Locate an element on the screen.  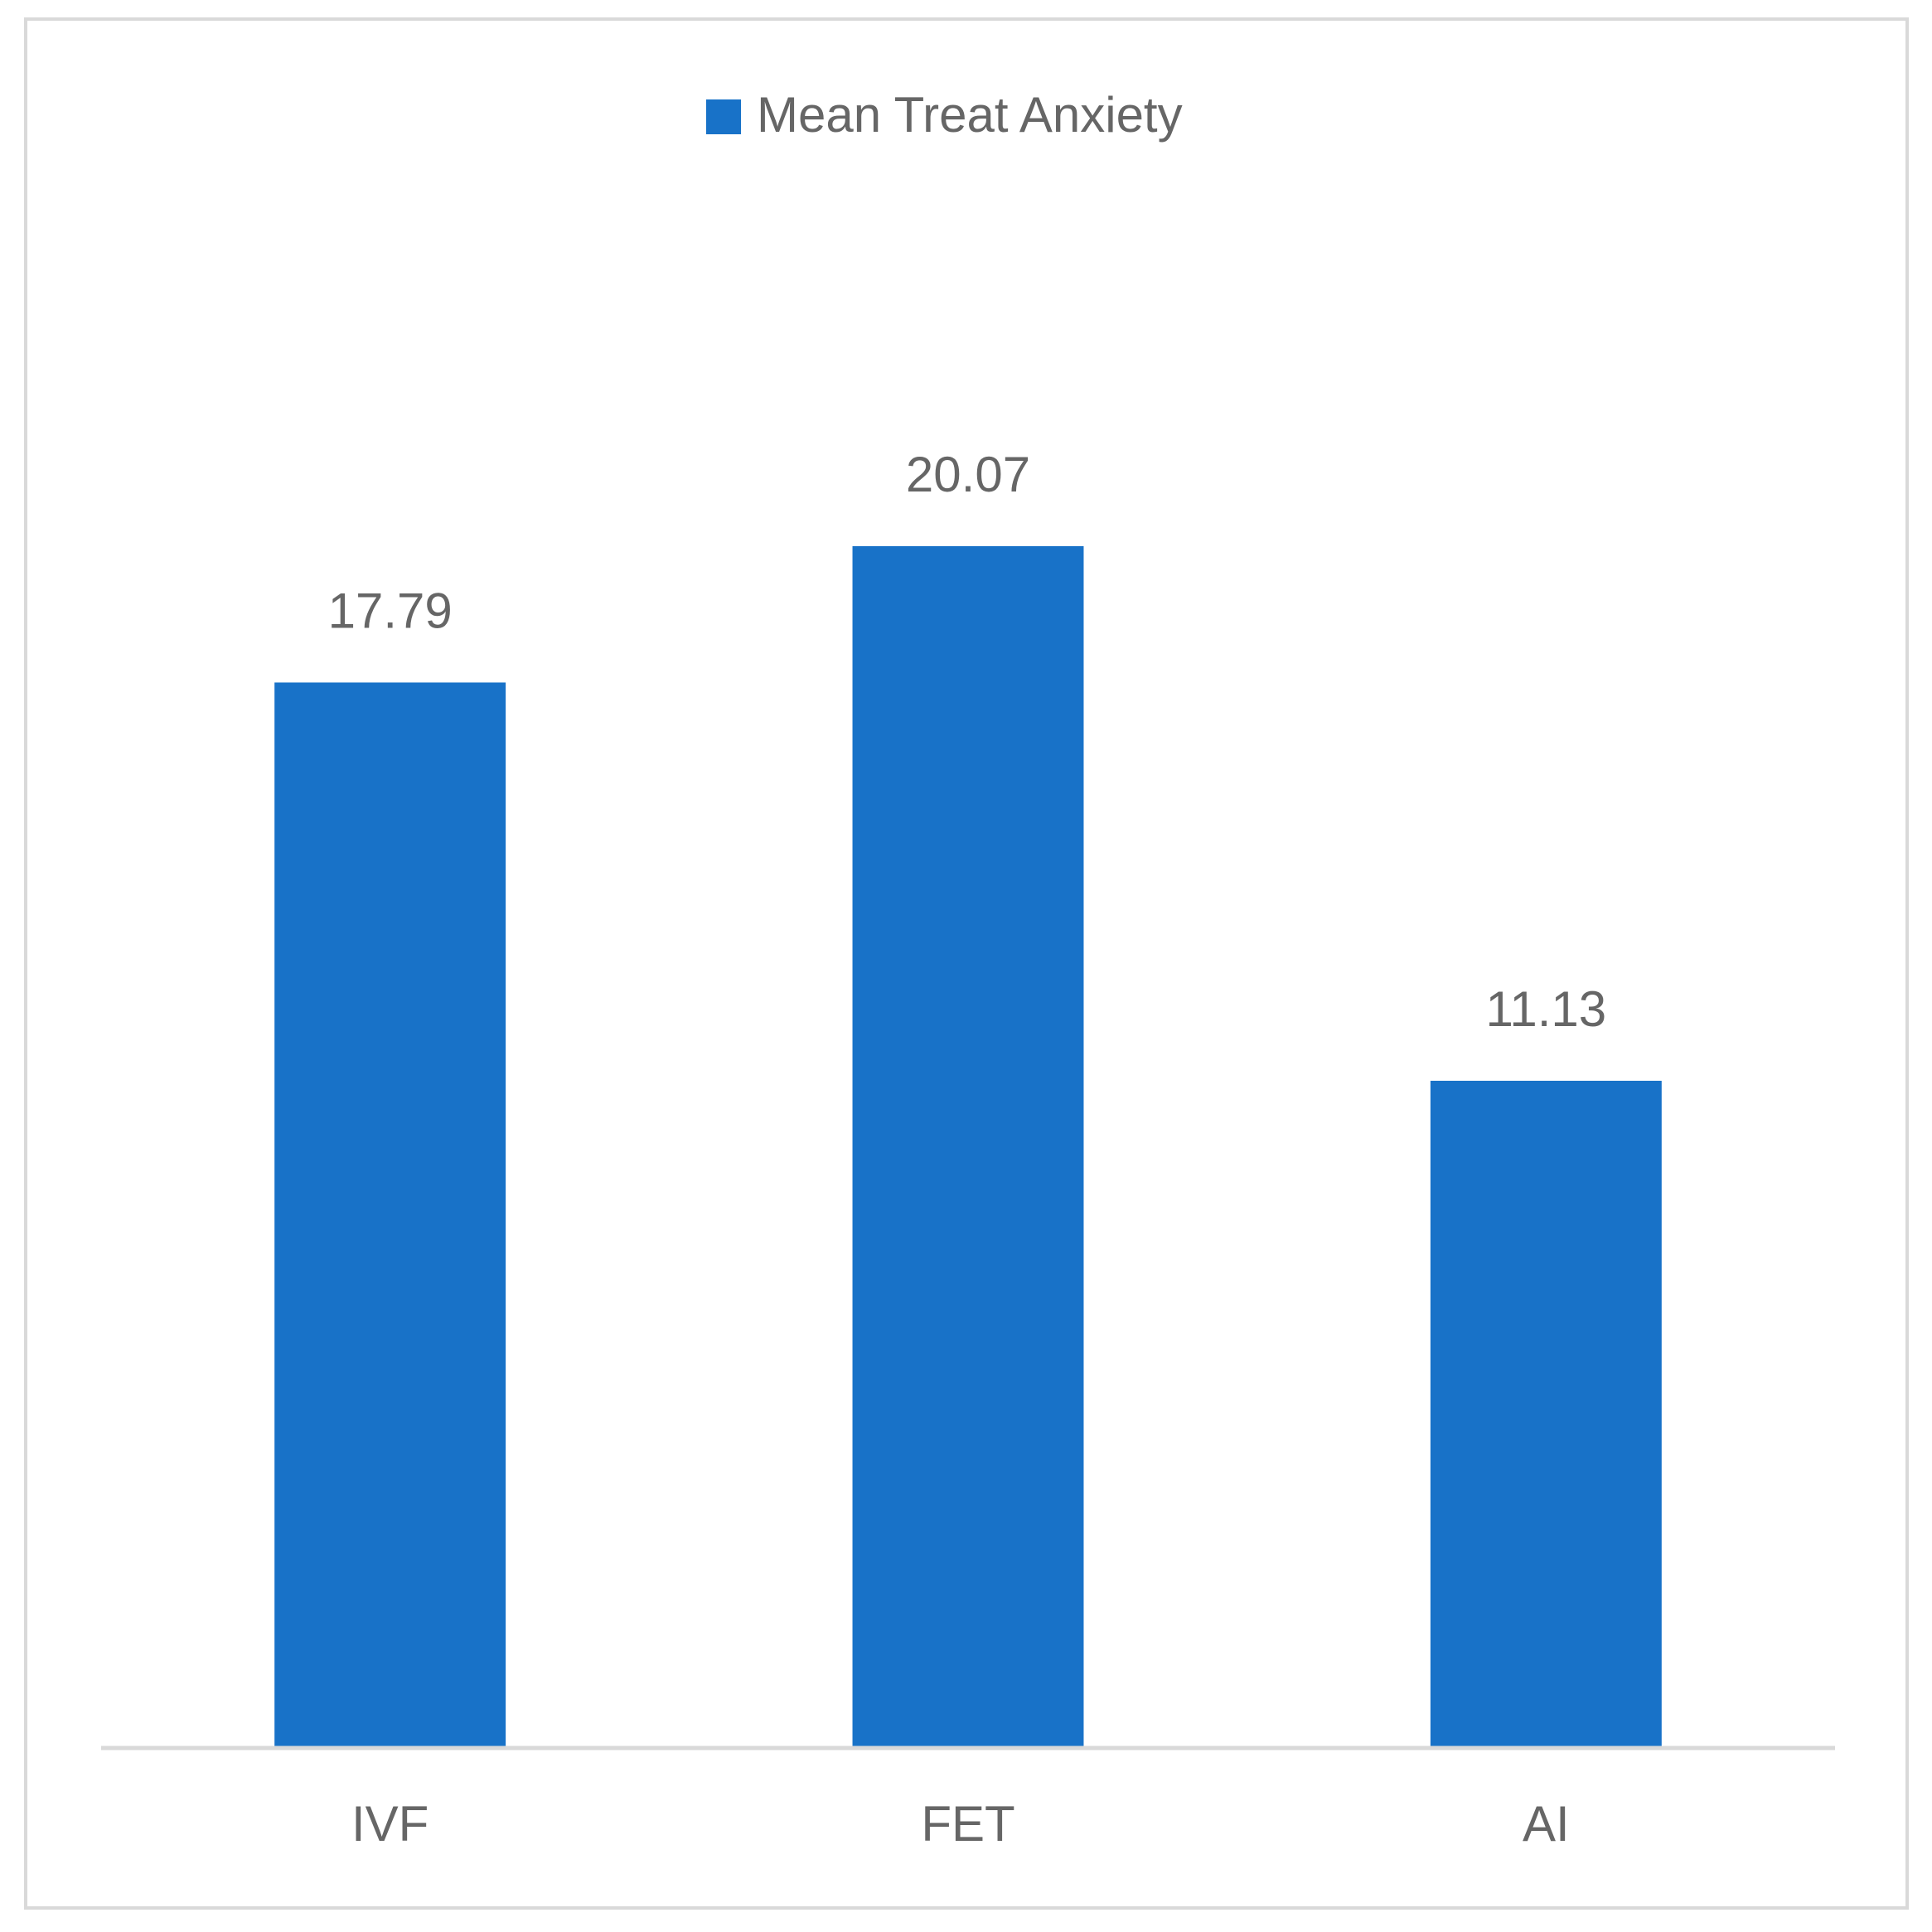
data-label: 17.79 is located at coordinates (390, 610).